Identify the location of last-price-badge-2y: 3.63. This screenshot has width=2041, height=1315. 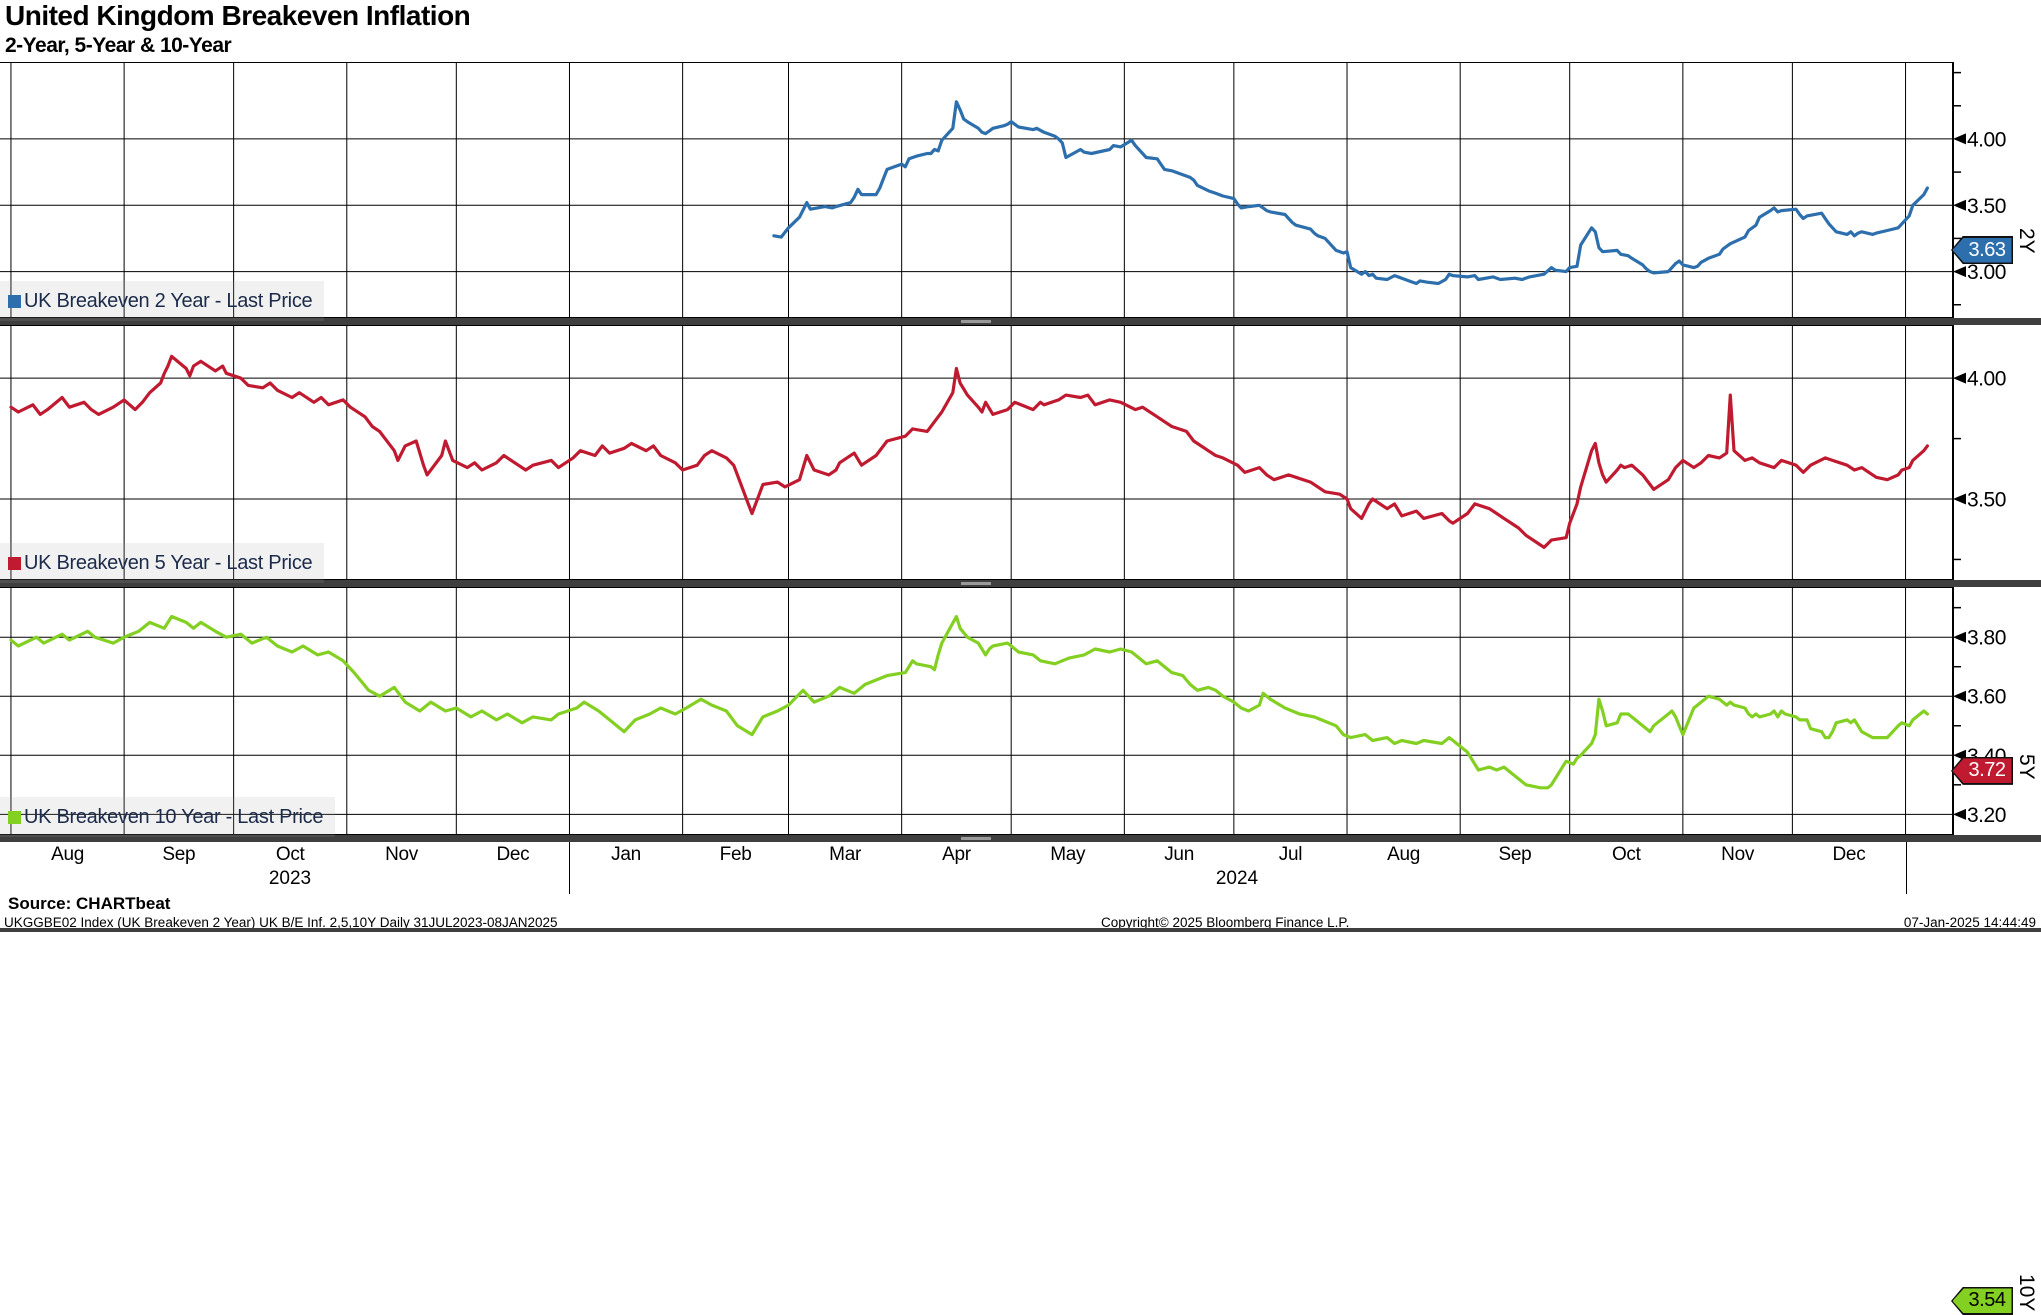
(1982, 250).